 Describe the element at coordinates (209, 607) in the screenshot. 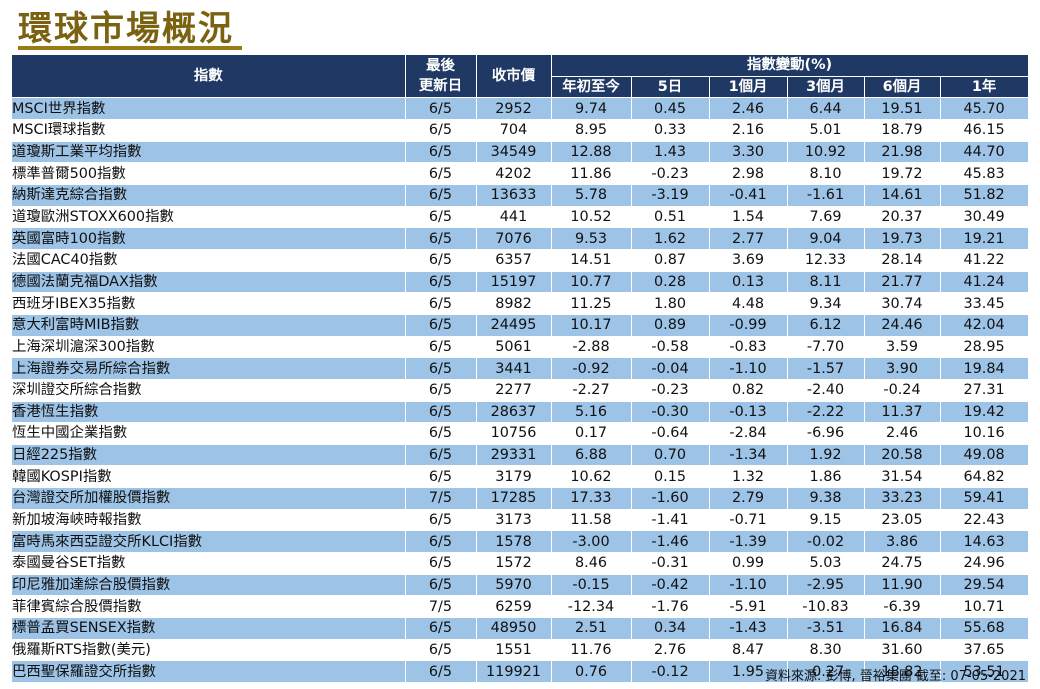

I see `index-name-cell: 菲律賓綜合股價指數` at that location.